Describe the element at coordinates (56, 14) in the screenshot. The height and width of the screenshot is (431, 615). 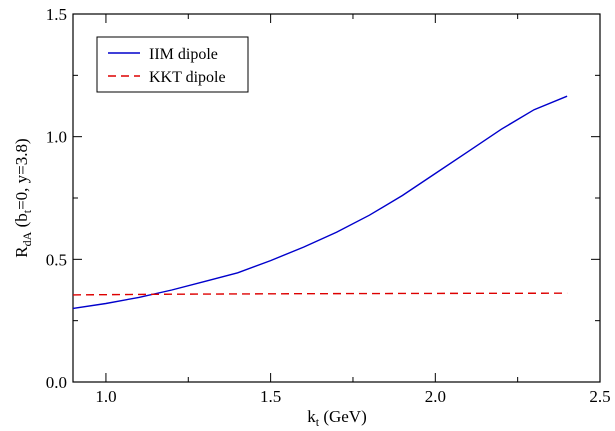
I see `y-tick-label: 1.5` at that location.